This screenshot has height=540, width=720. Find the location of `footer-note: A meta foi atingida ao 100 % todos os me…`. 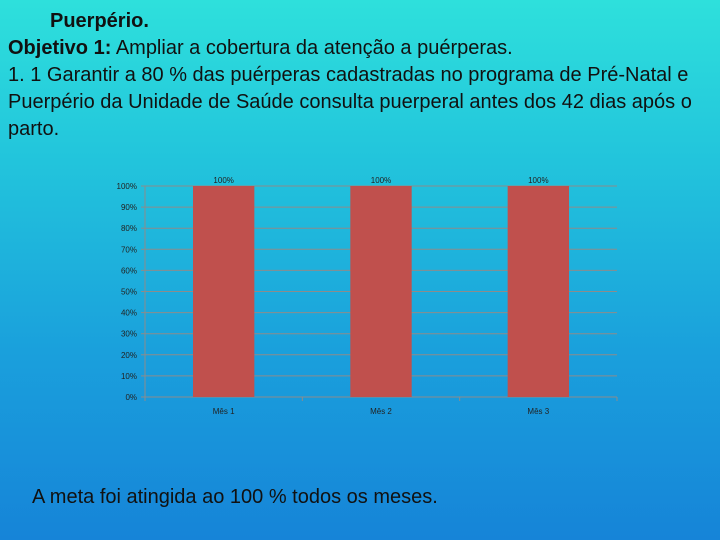

footer-note: A meta foi atingida ao 100 % todos os me… is located at coordinates (235, 497).